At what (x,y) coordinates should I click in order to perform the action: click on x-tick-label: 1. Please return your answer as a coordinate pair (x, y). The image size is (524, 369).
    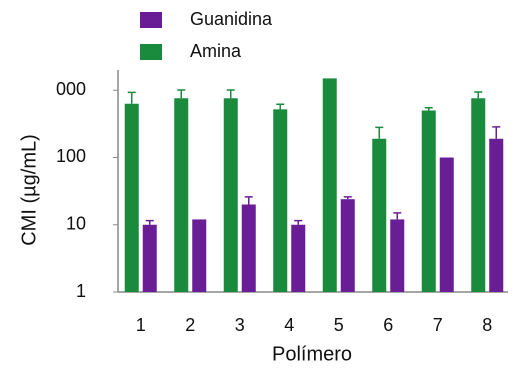
    Looking at the image, I should click on (141, 325).